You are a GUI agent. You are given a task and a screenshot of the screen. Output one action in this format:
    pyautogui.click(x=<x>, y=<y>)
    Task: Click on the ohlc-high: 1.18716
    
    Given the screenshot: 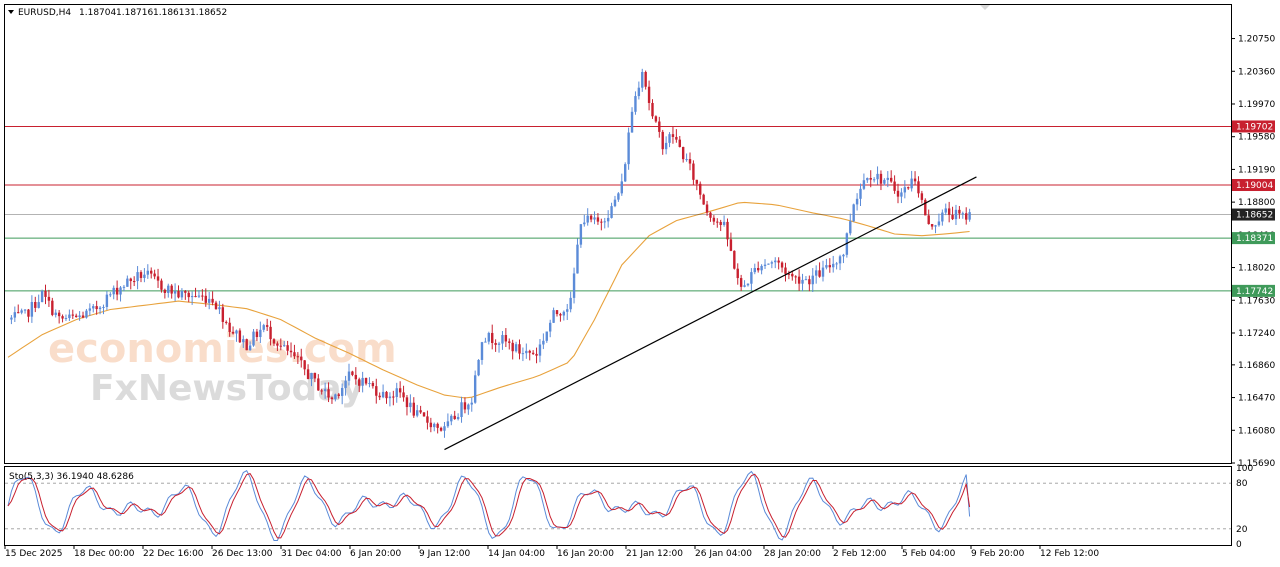 What is the action you would take?
    pyautogui.click(x=134, y=13)
    